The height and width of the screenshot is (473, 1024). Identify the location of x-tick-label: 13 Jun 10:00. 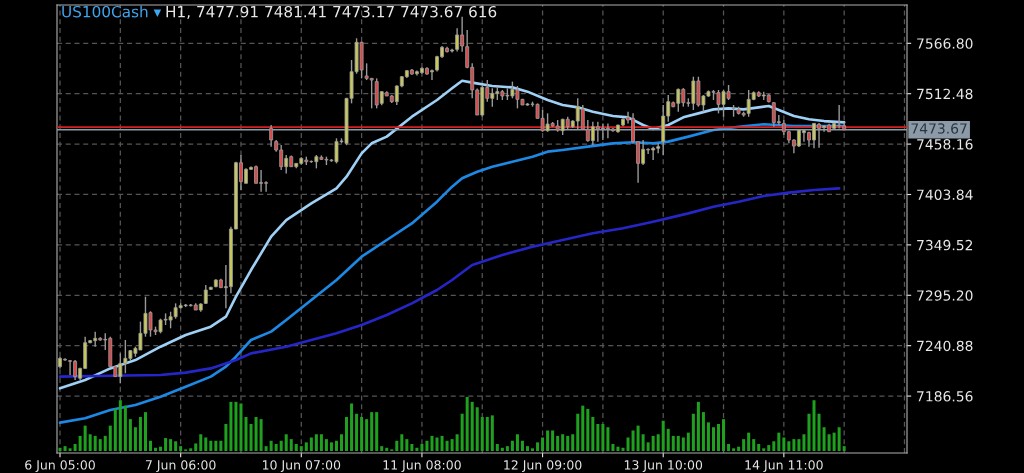
(663, 466).